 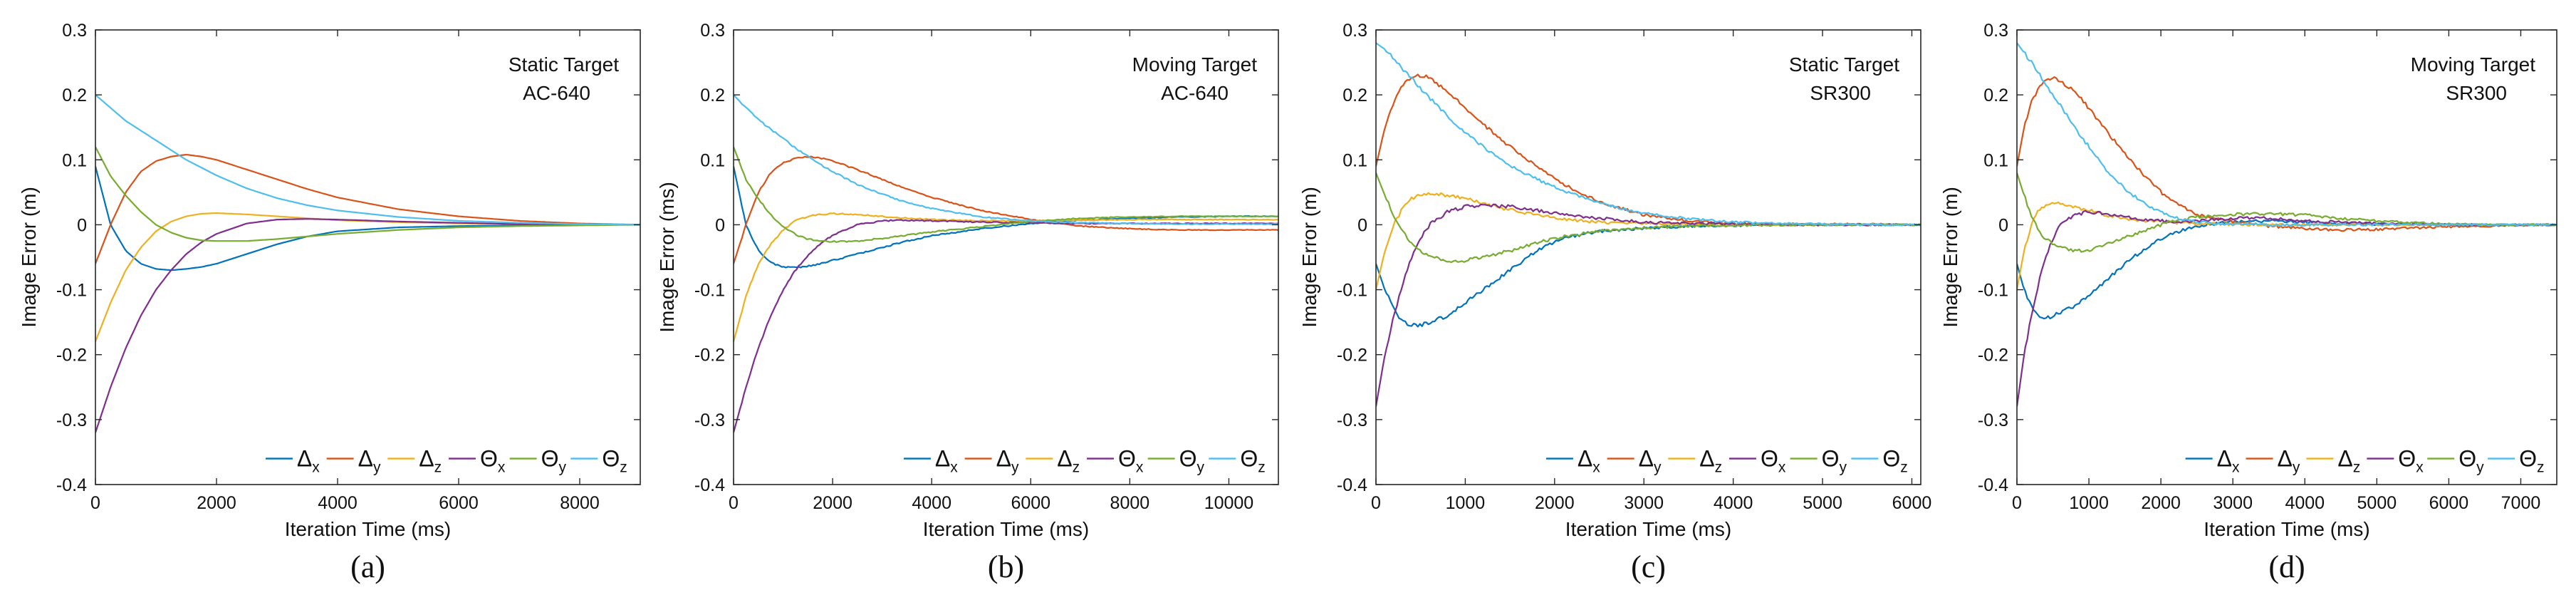 I want to click on annotation-camera: SR300, so click(x=2476, y=93).